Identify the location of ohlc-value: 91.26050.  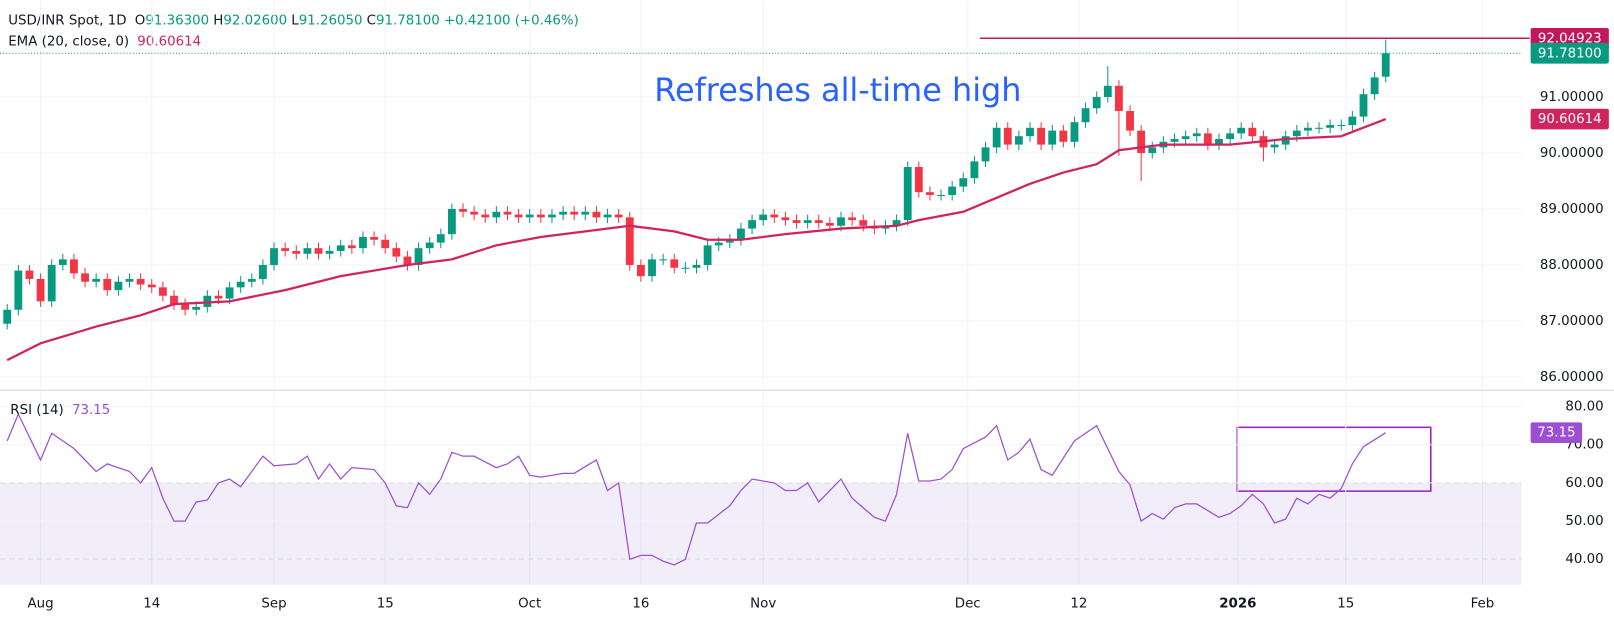
(331, 21).